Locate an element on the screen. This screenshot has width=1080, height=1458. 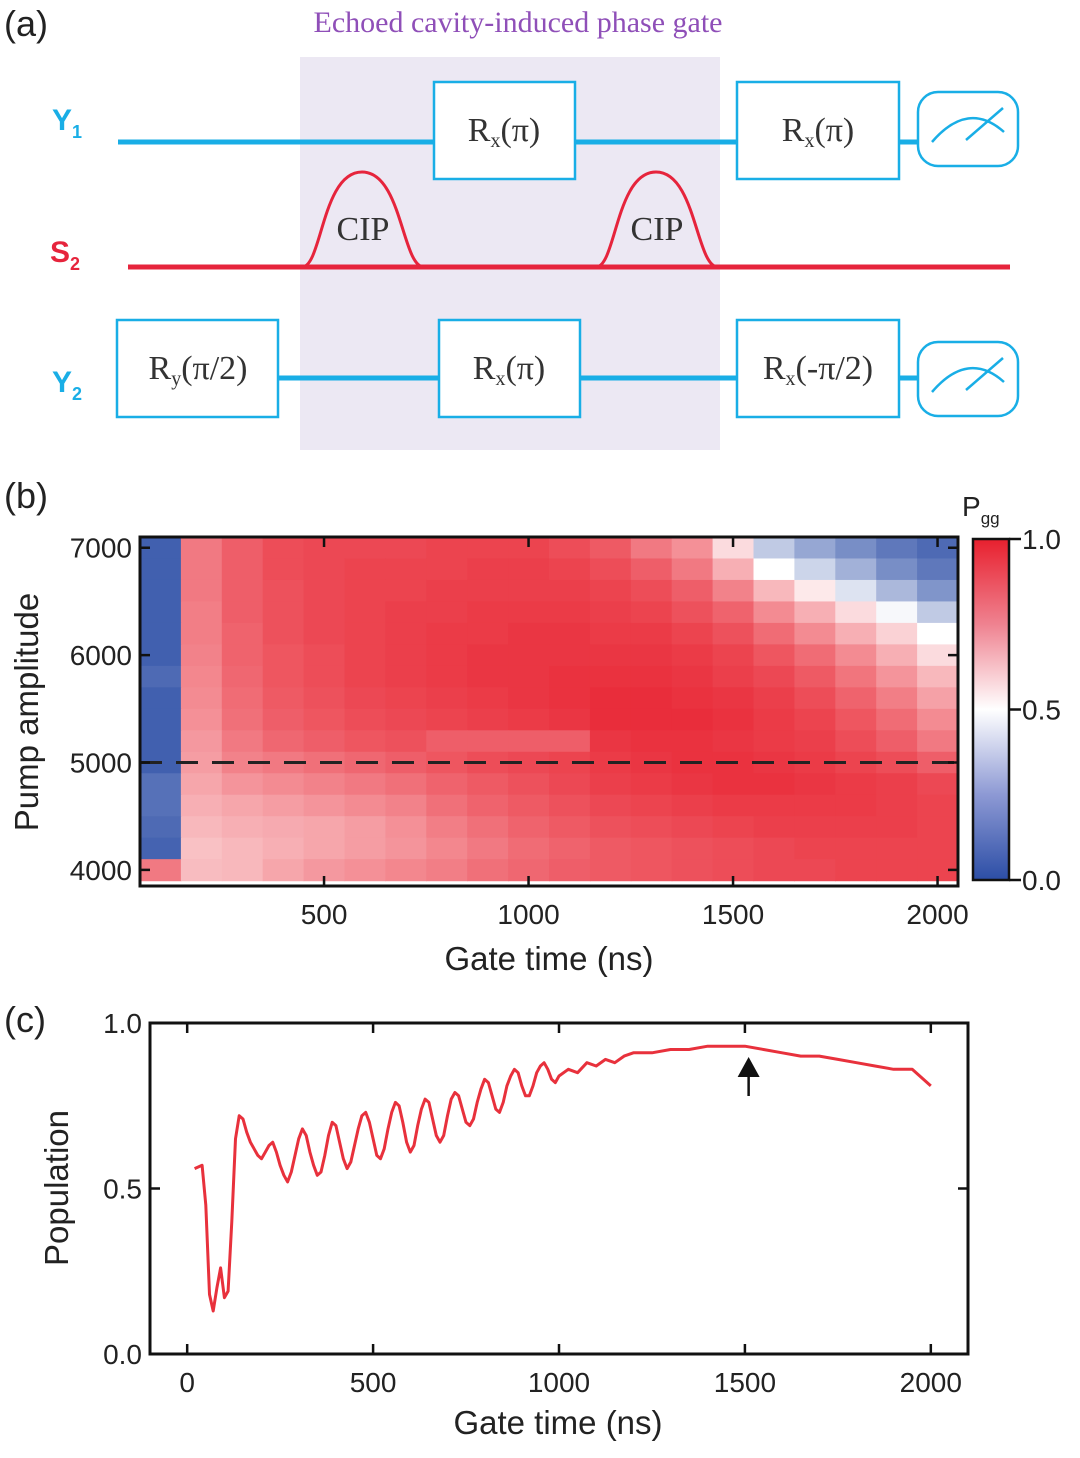
y-tick-label: 4000 is located at coordinates (101, 870).